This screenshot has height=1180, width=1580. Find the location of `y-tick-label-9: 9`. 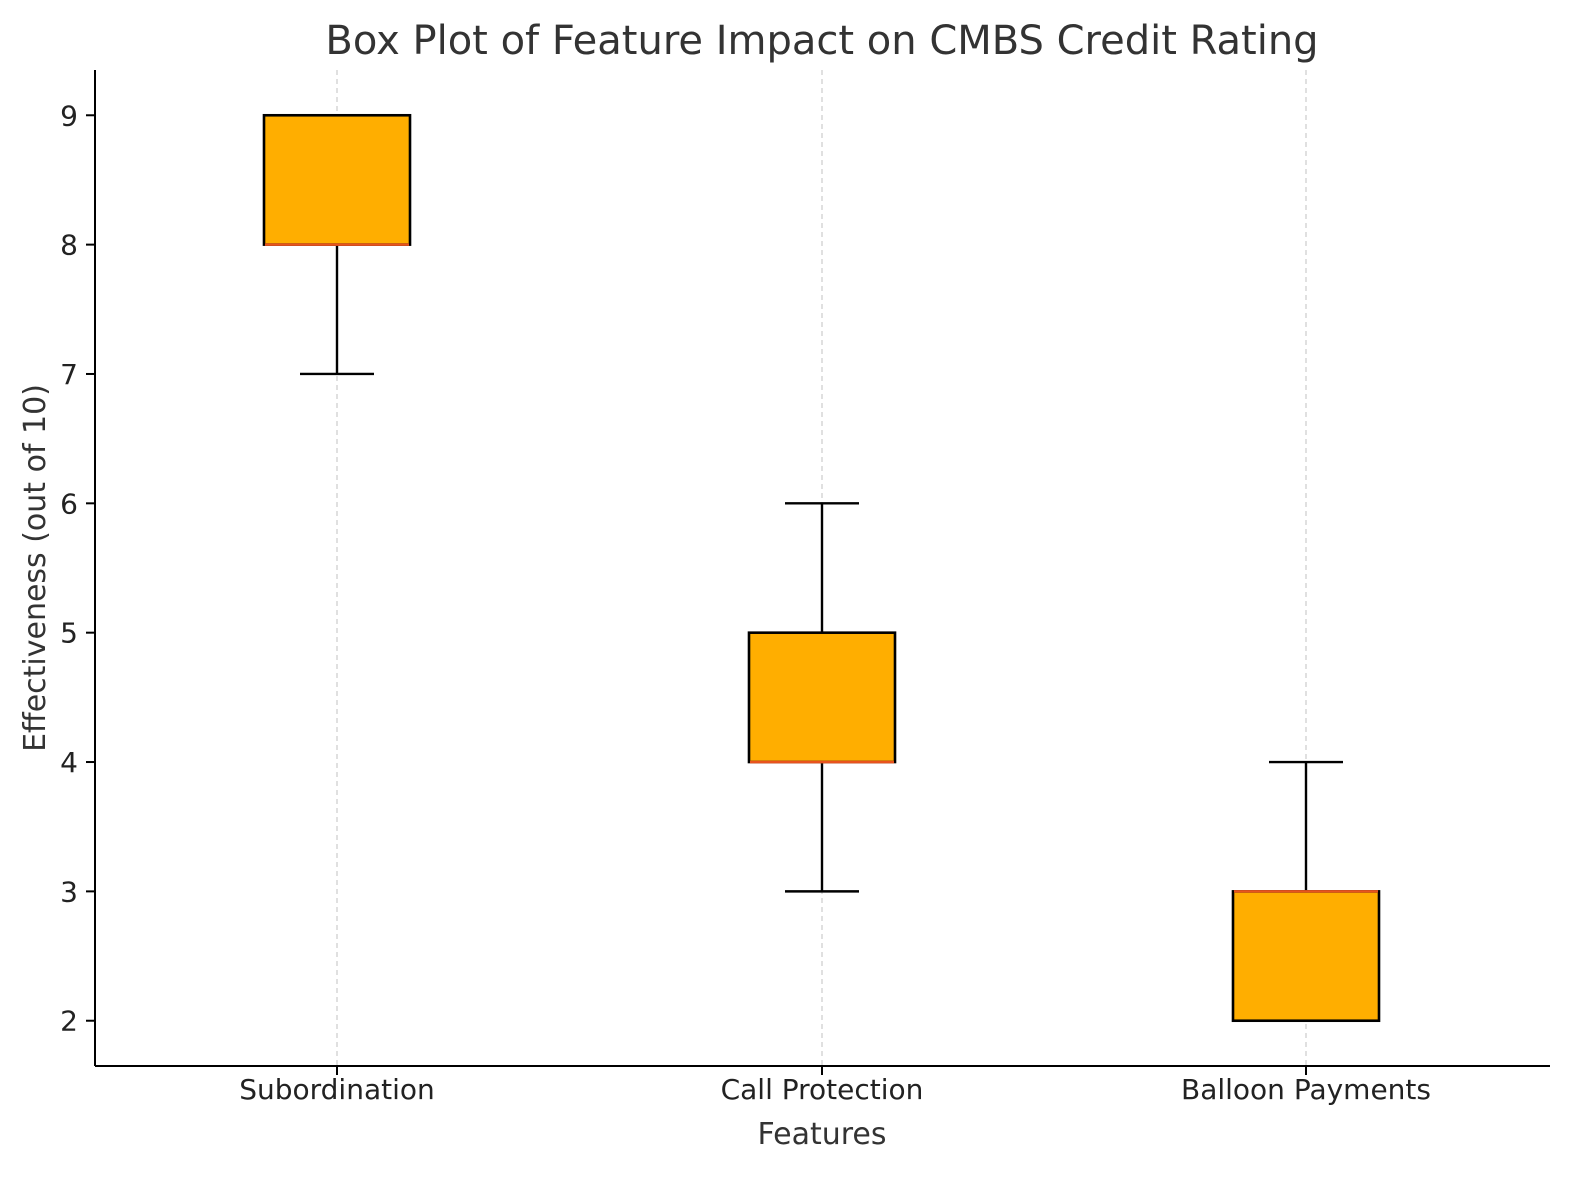

y-tick-label-9: 9 is located at coordinates (69, 115).